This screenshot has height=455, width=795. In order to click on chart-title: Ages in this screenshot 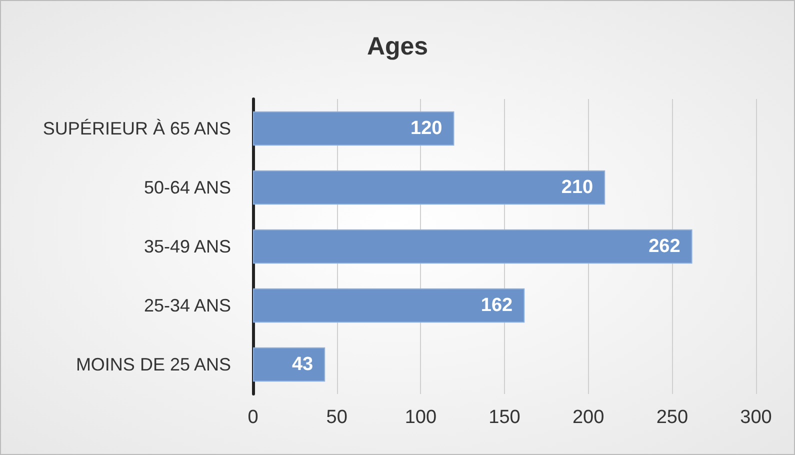, I will do `click(397, 46)`.